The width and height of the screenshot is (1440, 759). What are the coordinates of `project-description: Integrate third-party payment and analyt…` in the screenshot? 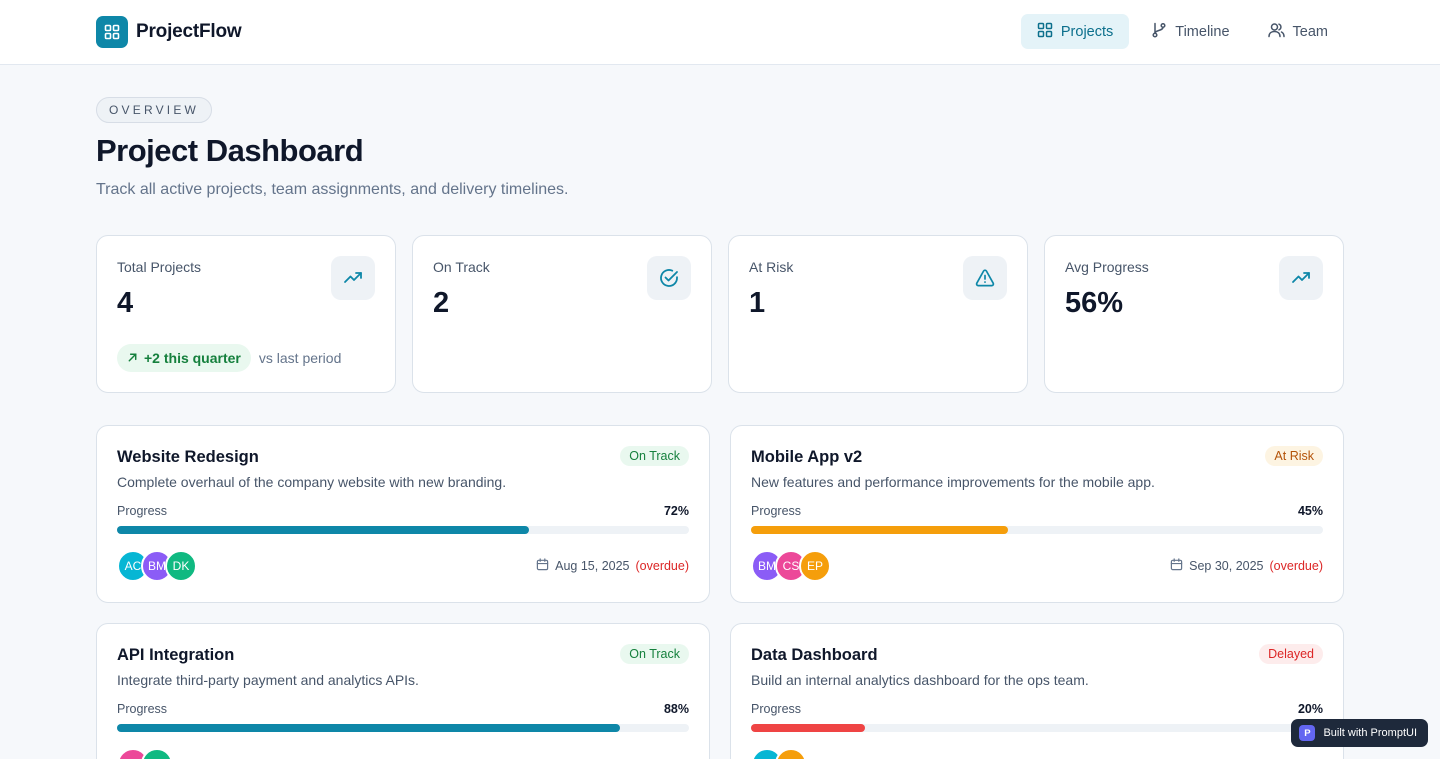 It's located at (268, 680).